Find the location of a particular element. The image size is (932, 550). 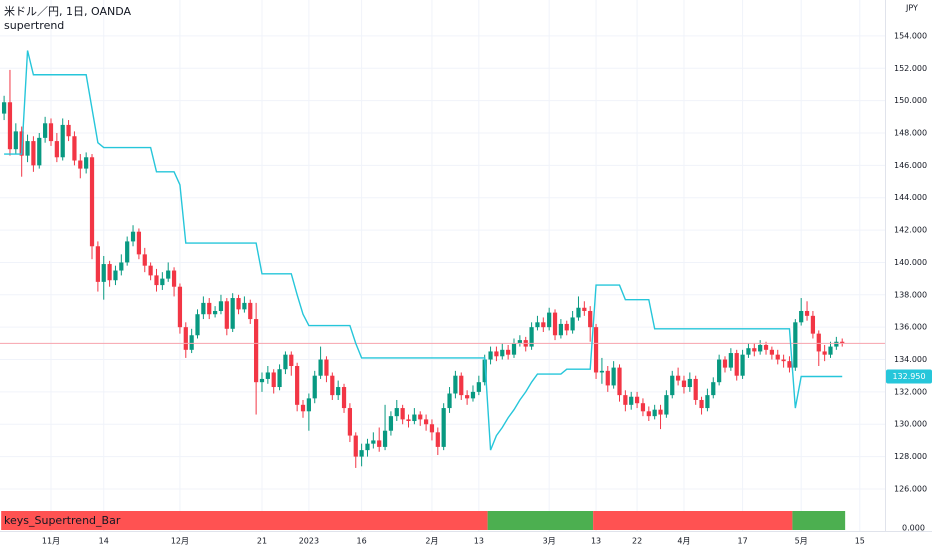

y-tick-label: 138.000 is located at coordinates (910, 294).